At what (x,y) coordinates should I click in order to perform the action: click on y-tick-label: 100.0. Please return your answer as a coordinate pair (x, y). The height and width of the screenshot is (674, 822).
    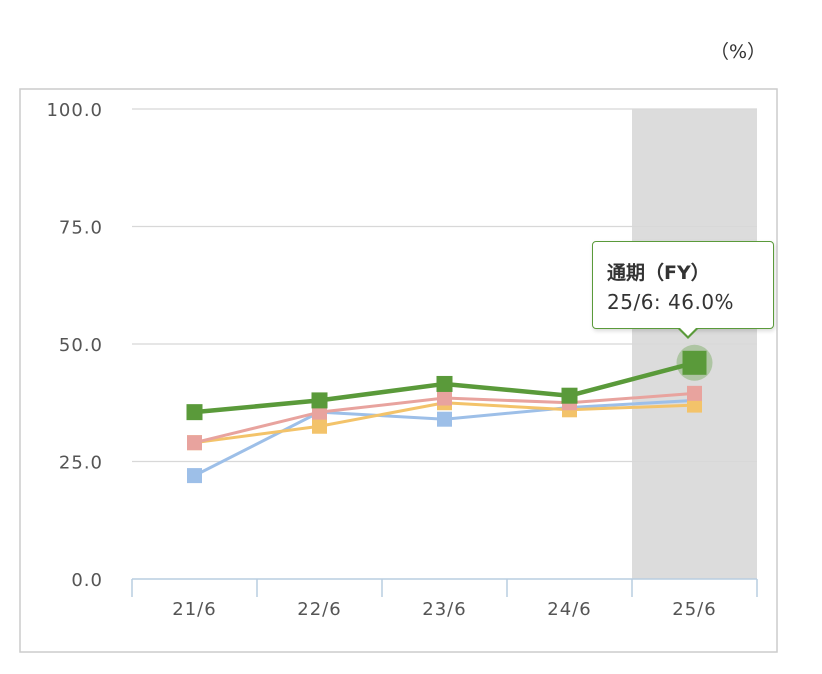
    Looking at the image, I should click on (74, 110).